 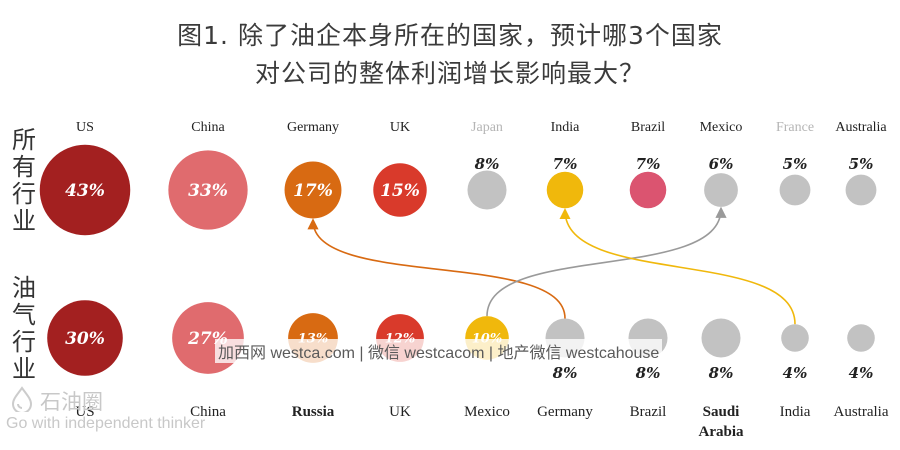 What do you see at coordinates (106, 423) in the screenshot?
I see `logo-slogan: Go with independent thinker` at bounding box center [106, 423].